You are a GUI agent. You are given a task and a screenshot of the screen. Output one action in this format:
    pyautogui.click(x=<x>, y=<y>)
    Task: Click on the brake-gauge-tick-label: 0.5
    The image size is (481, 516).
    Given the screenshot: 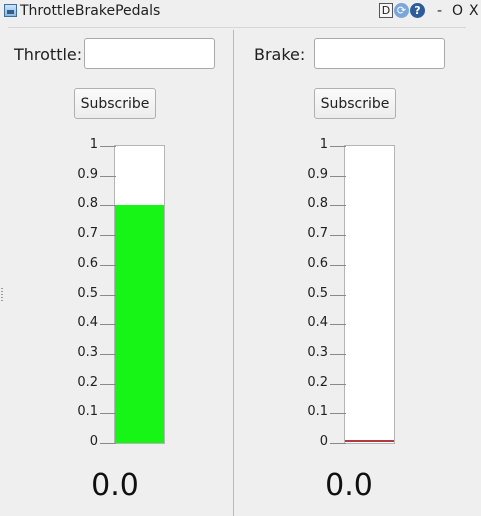 What is the action you would take?
    pyautogui.click(x=317, y=293)
    